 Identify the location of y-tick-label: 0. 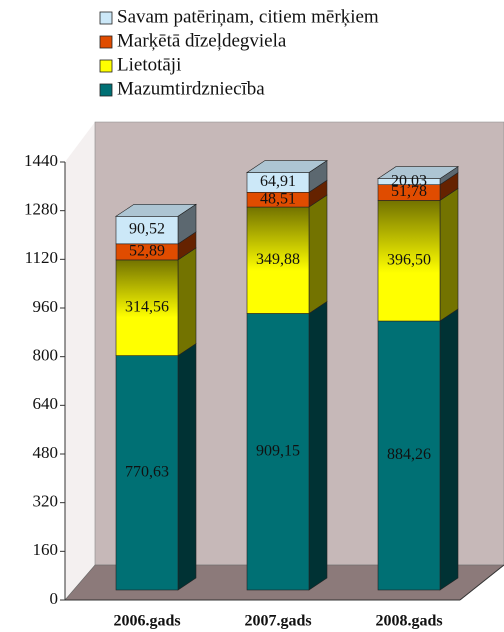
(54, 598).